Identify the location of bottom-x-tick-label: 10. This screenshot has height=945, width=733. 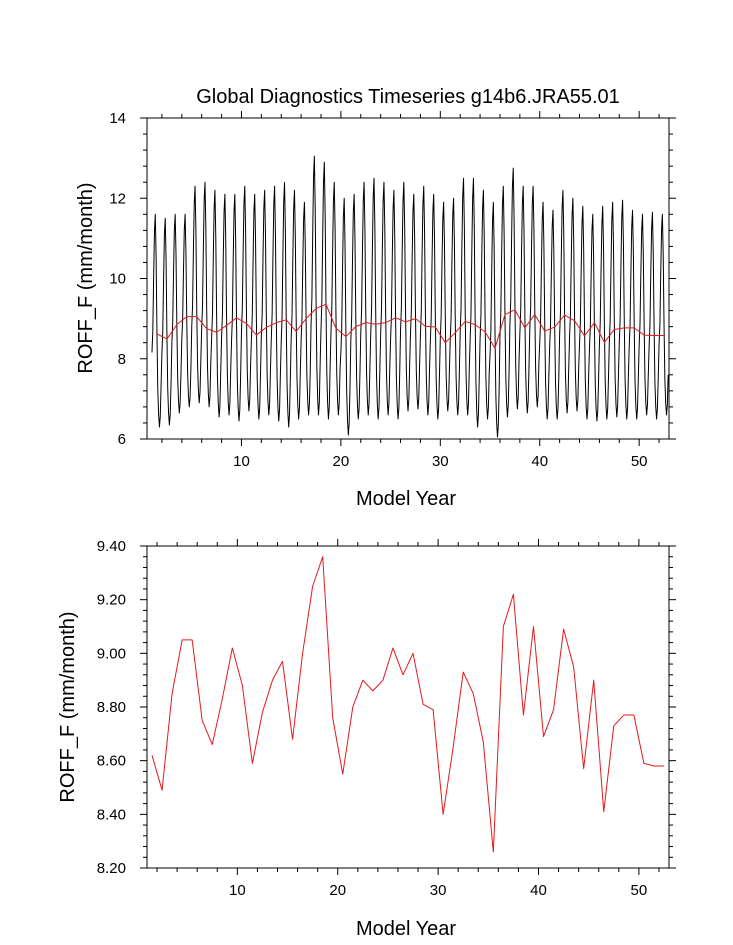
(237, 890).